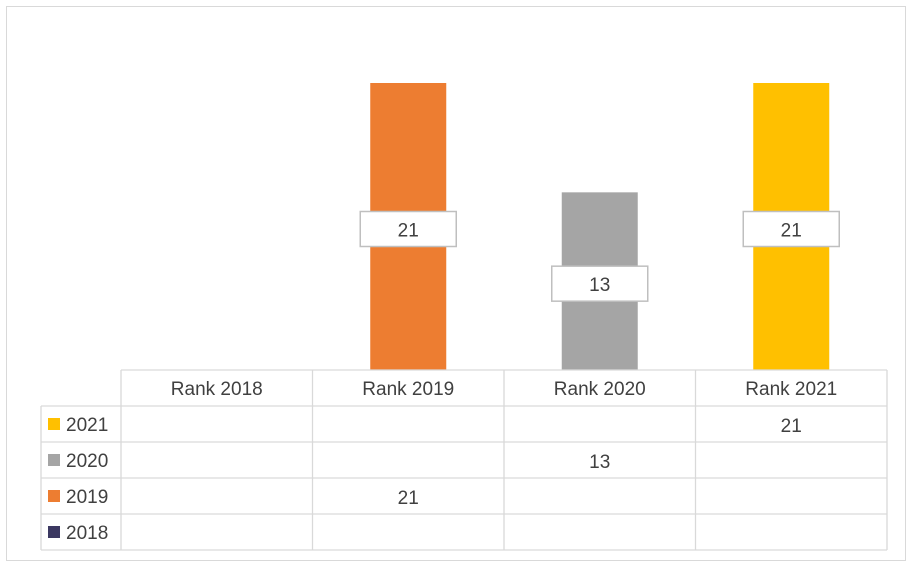 The height and width of the screenshot is (567, 912). I want to click on data-label: 13, so click(599, 285).